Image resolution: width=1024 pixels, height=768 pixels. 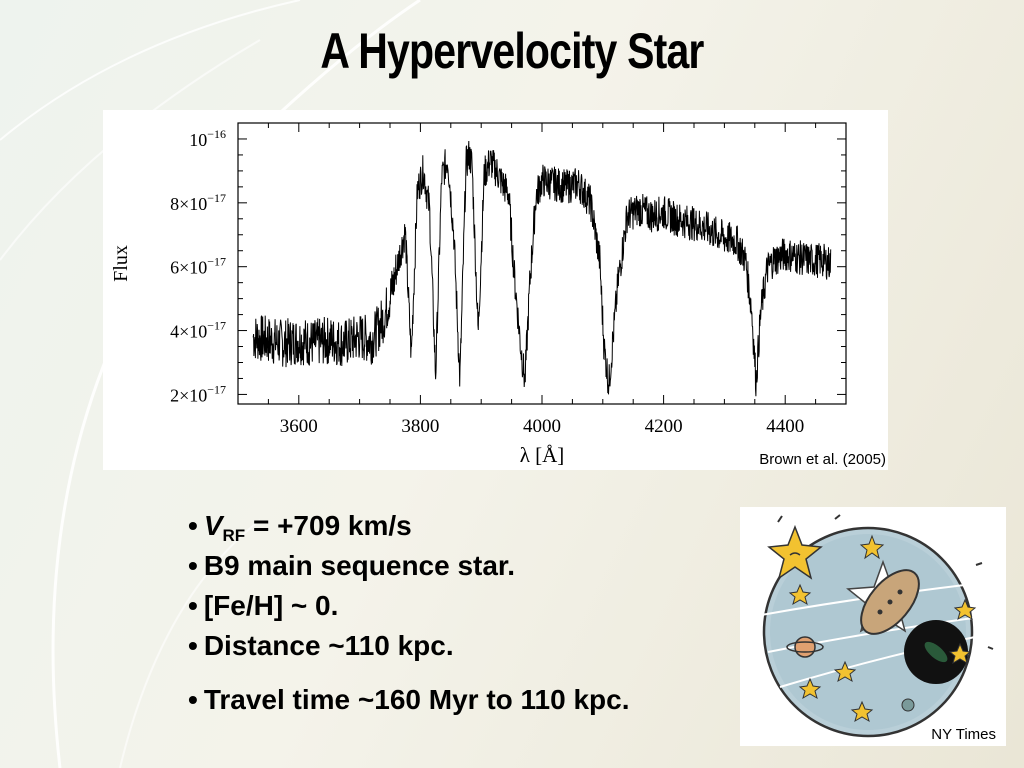 What do you see at coordinates (542, 426) in the screenshot?
I see `x-tick-label: 4000` at bounding box center [542, 426].